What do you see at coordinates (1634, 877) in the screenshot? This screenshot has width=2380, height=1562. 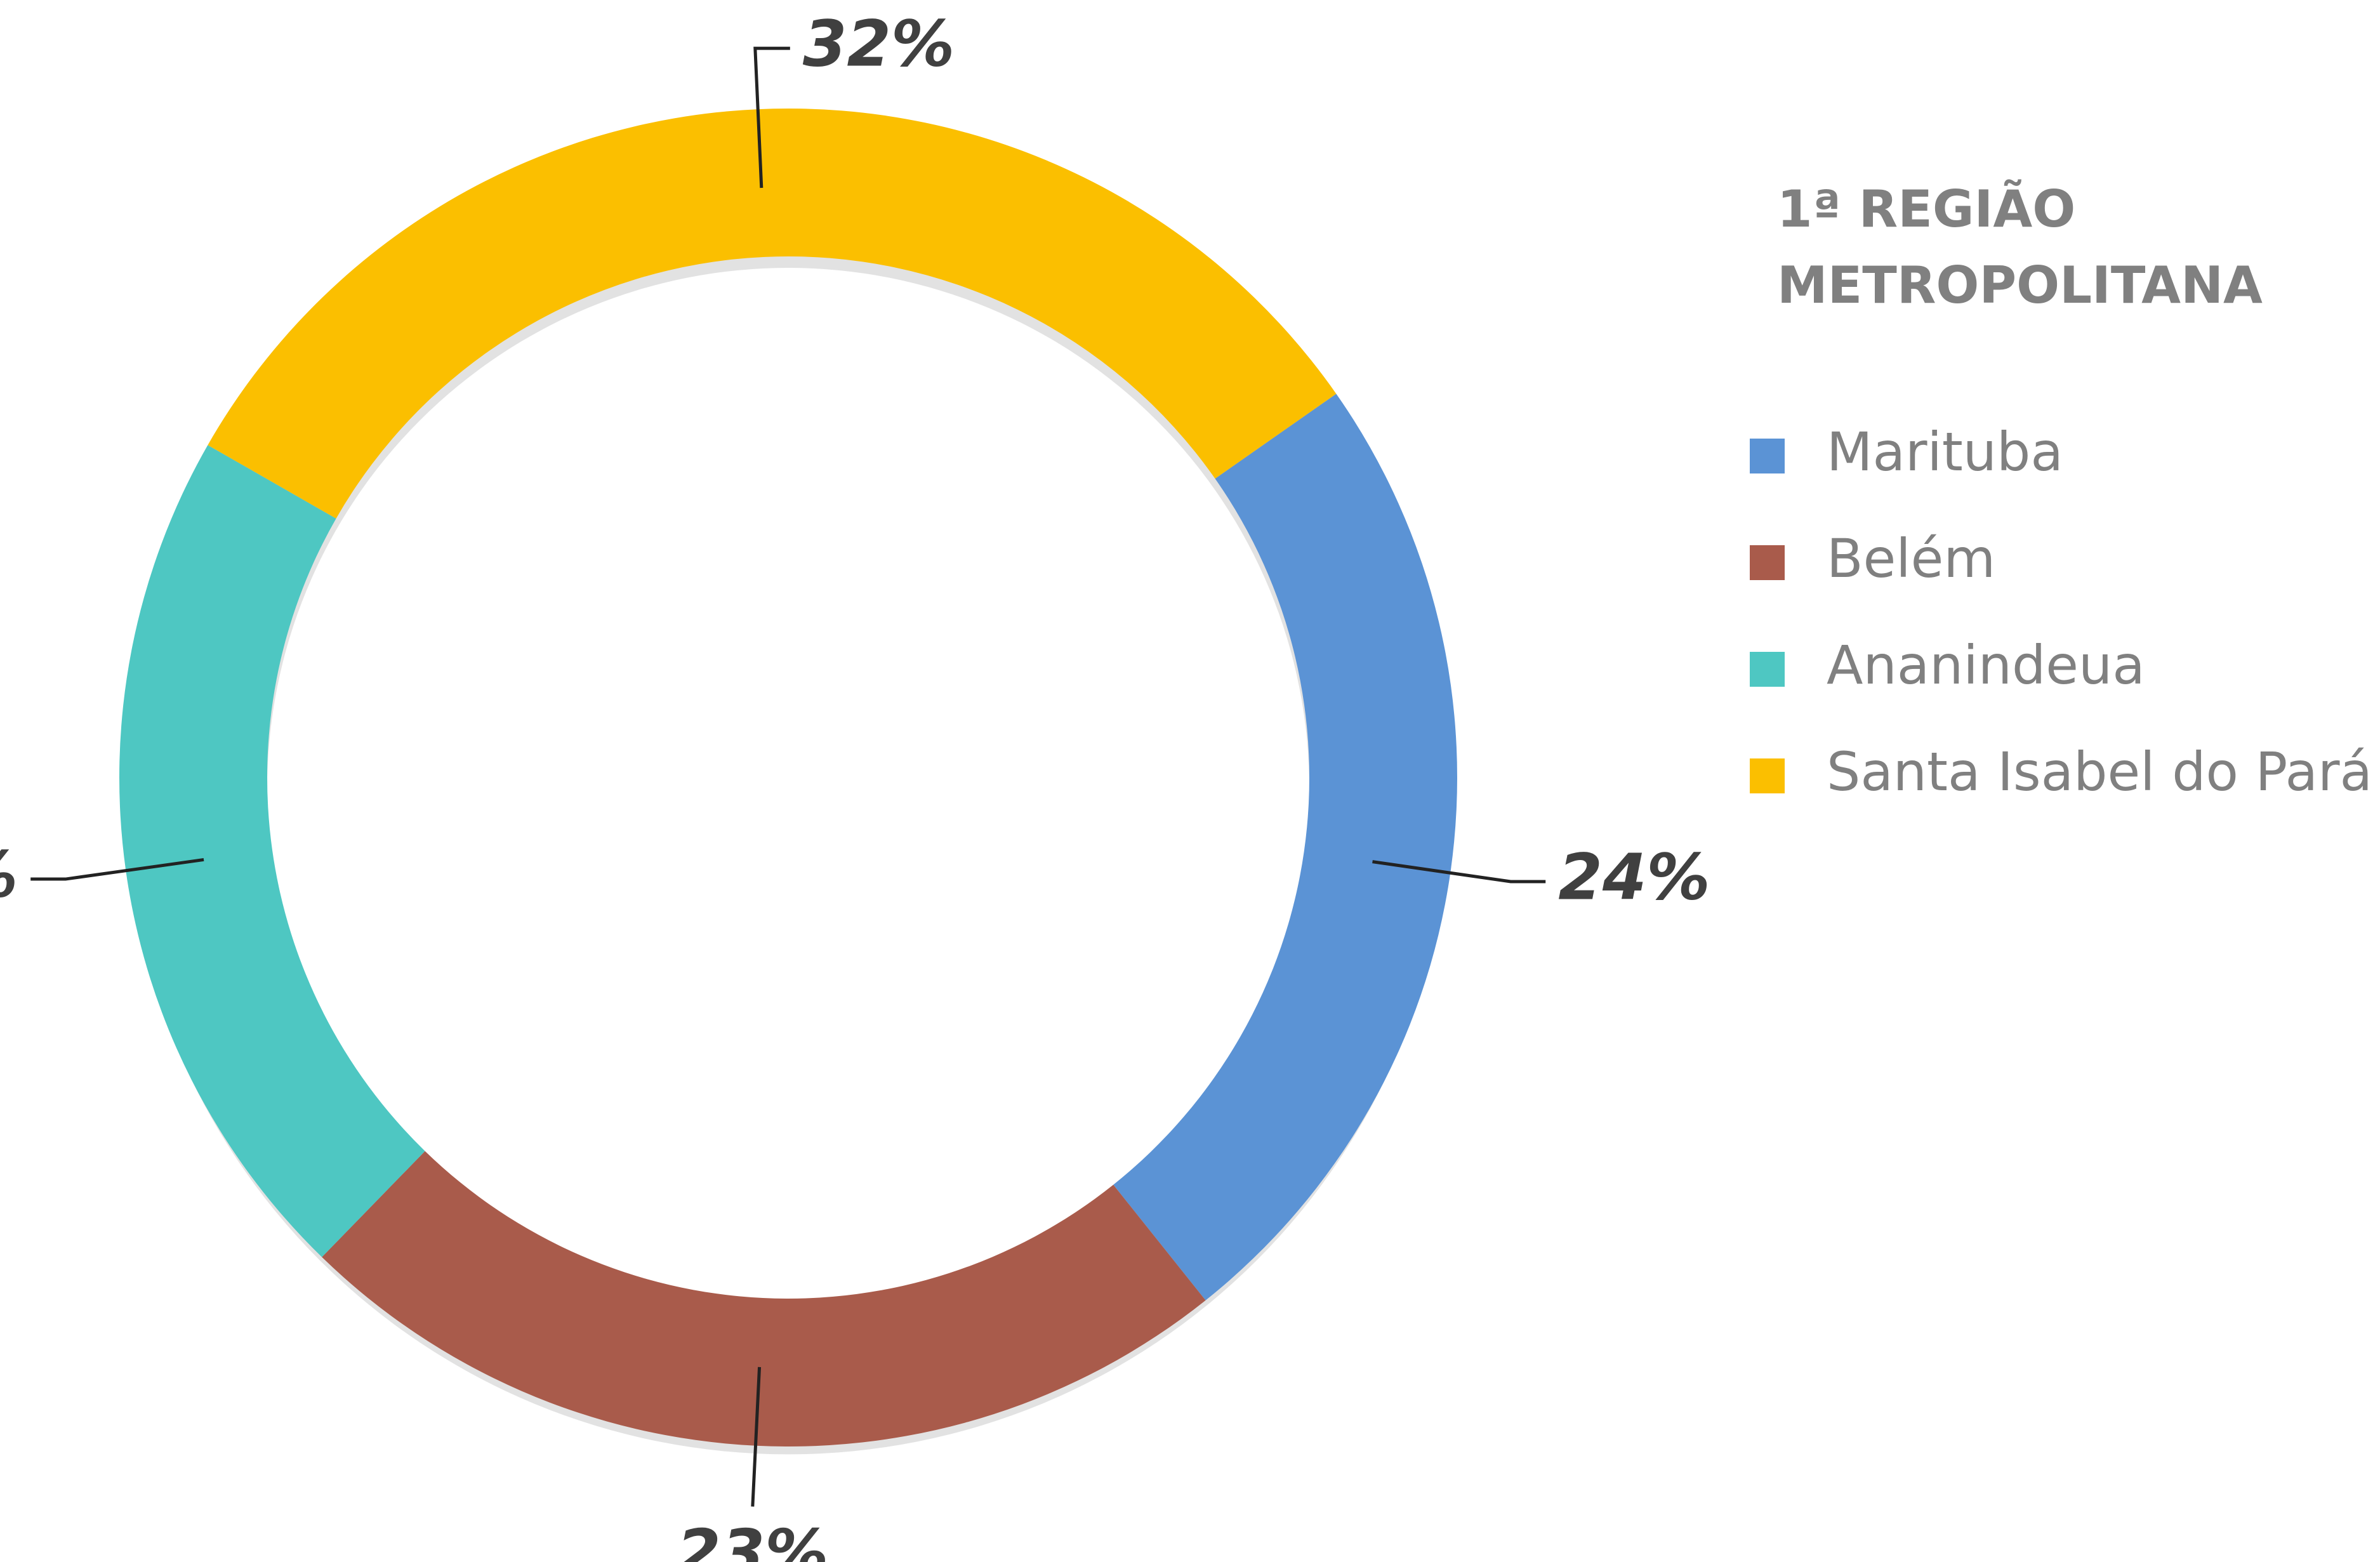 I see `data-label: 24%` at bounding box center [1634, 877].